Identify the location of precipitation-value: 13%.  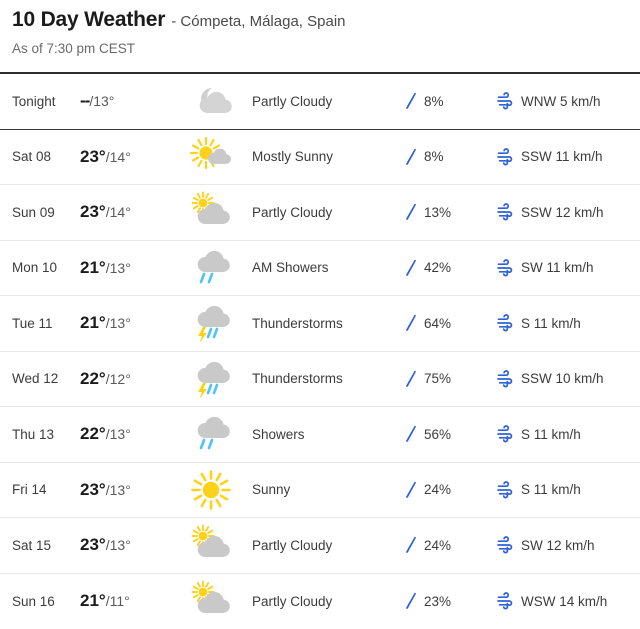
(437, 212).